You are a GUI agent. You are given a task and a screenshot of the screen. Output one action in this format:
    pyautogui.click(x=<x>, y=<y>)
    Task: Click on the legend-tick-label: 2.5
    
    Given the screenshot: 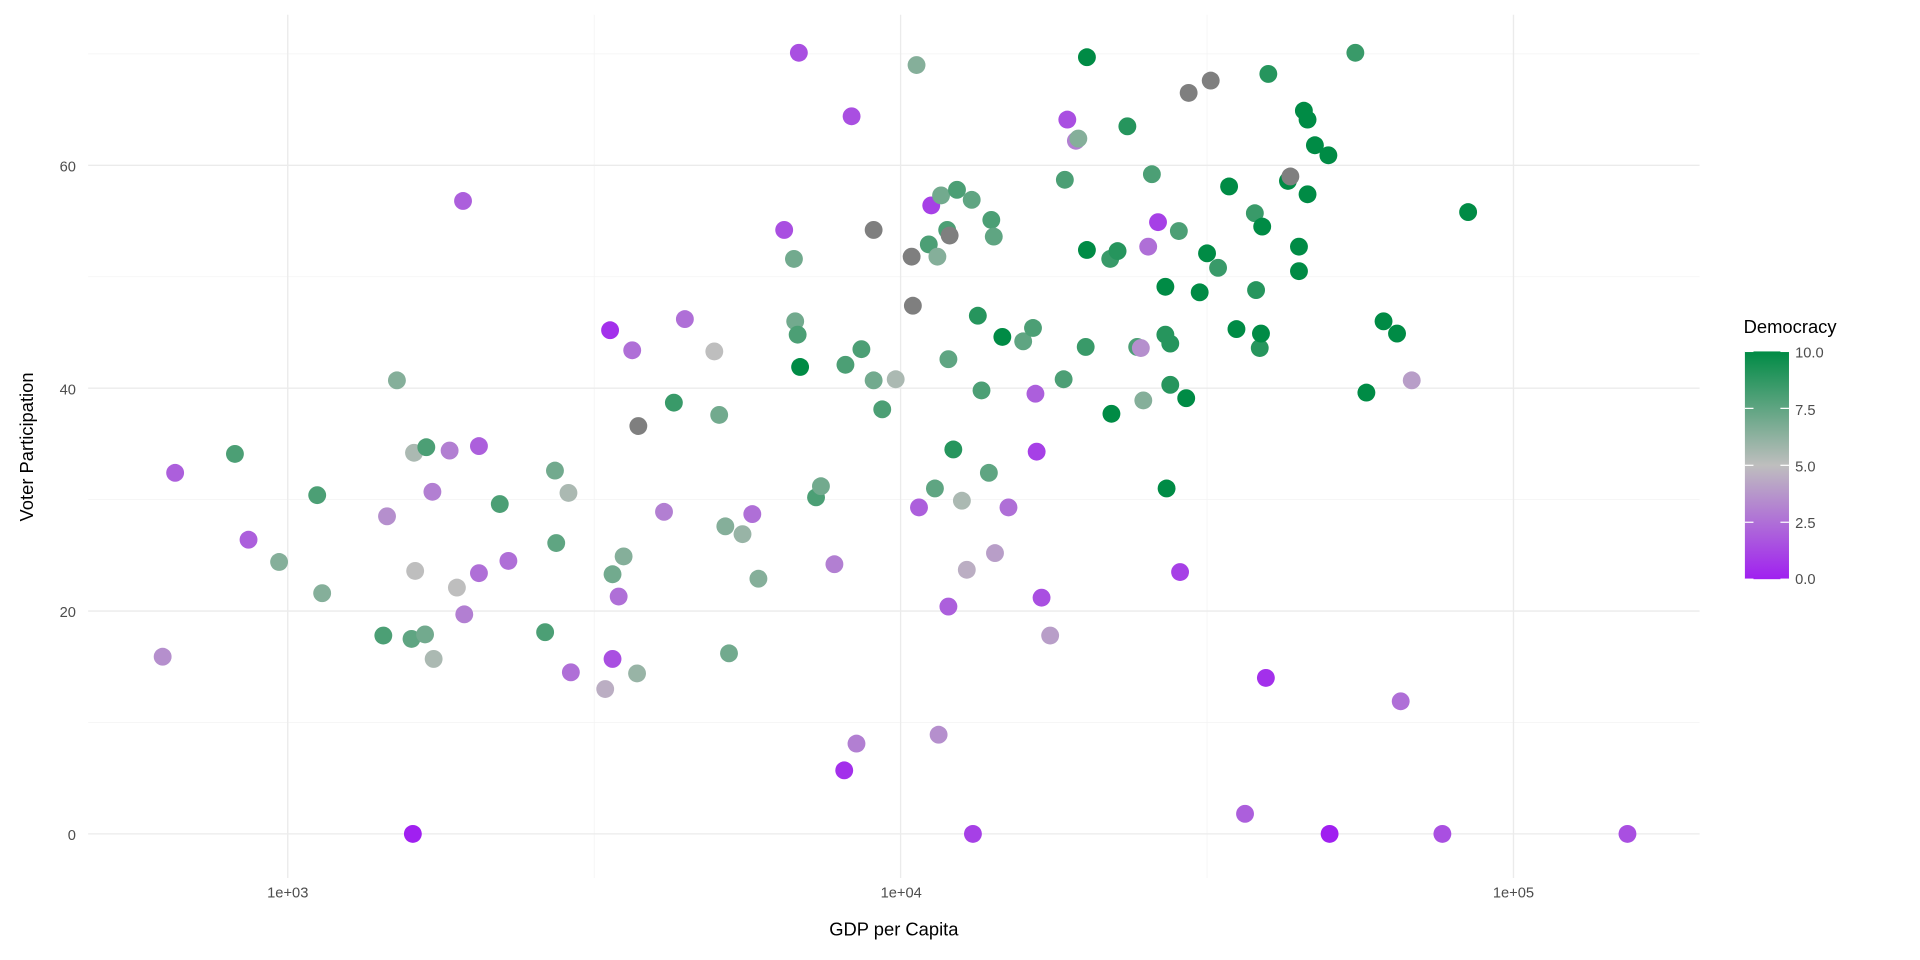 What is the action you would take?
    pyautogui.click(x=1805, y=524)
    